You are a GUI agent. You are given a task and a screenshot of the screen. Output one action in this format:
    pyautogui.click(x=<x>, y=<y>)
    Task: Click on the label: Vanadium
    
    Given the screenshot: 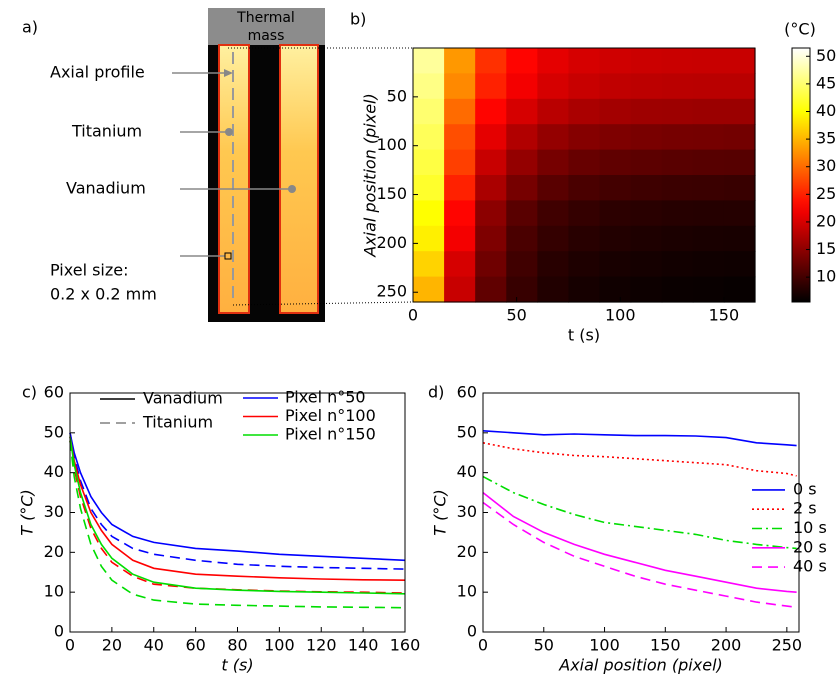 What is the action you would take?
    pyautogui.click(x=106, y=188)
    